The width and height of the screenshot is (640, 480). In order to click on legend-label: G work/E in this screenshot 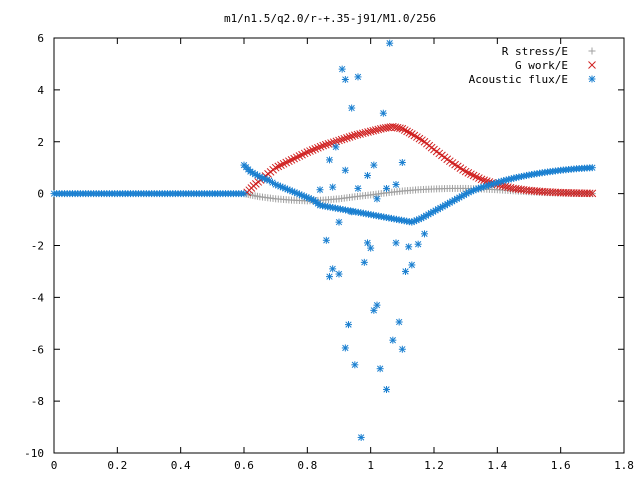, I will do `click(541, 65)`.